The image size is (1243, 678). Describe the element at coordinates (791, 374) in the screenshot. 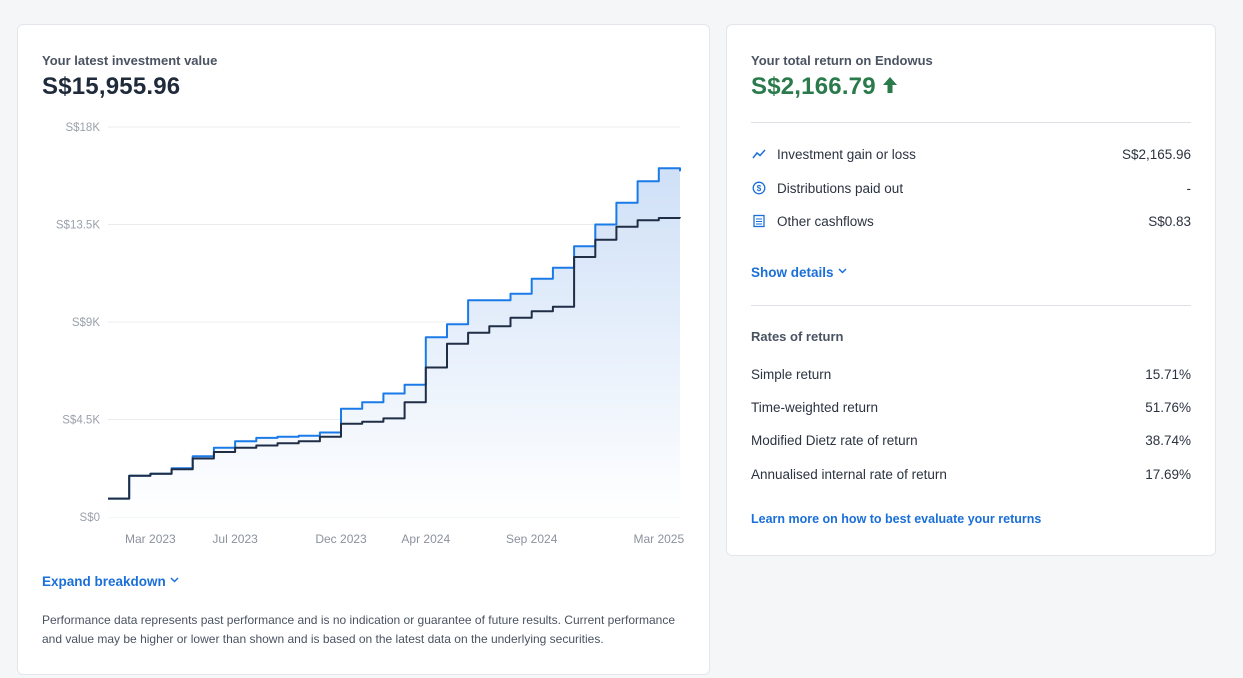

I see `simple-return-label: Simple return` at that location.